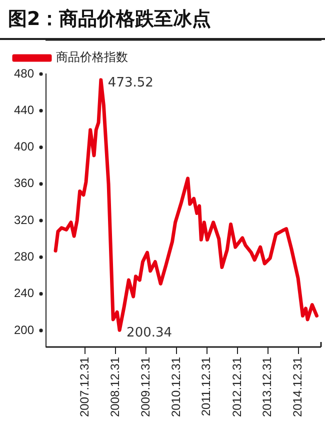 The image size is (325, 424). Describe the element at coordinates (24, 219) in the screenshot. I see `y-tick-label: 320` at that location.